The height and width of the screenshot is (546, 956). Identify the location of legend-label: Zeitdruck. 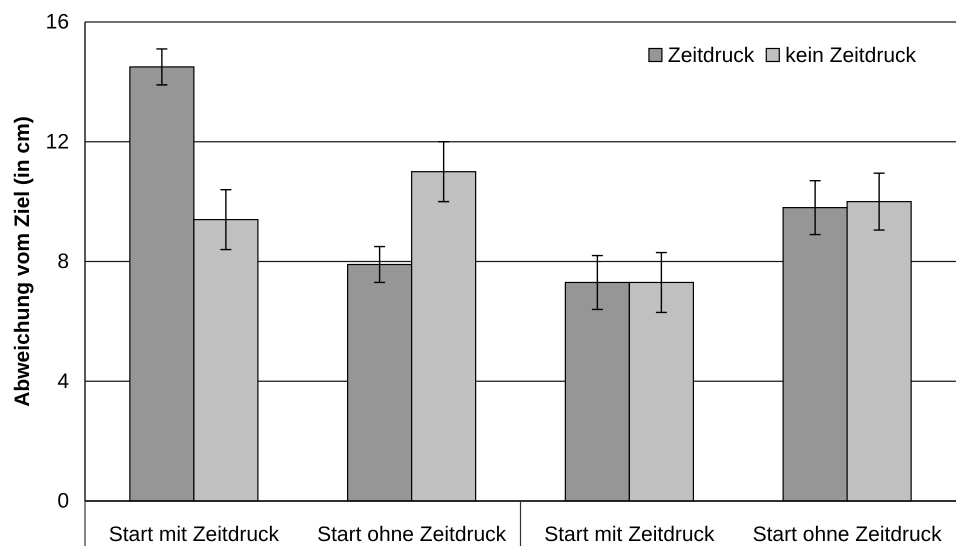
(711, 55).